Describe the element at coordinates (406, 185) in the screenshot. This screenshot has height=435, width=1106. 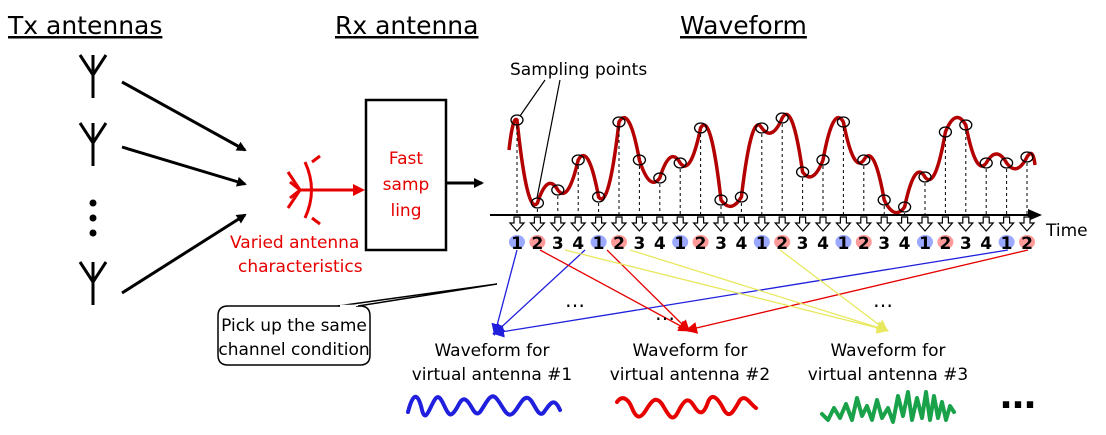
I see `sampler-line2: samp` at that location.